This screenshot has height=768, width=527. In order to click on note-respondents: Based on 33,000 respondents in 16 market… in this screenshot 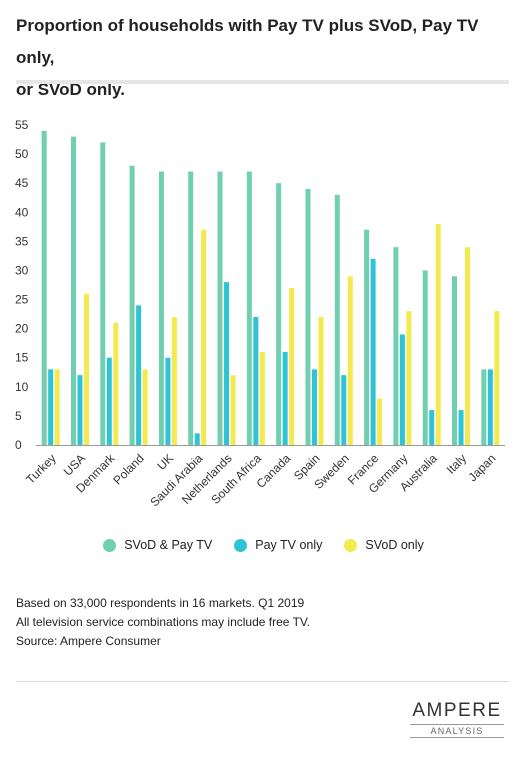, I will do `click(160, 603)`.